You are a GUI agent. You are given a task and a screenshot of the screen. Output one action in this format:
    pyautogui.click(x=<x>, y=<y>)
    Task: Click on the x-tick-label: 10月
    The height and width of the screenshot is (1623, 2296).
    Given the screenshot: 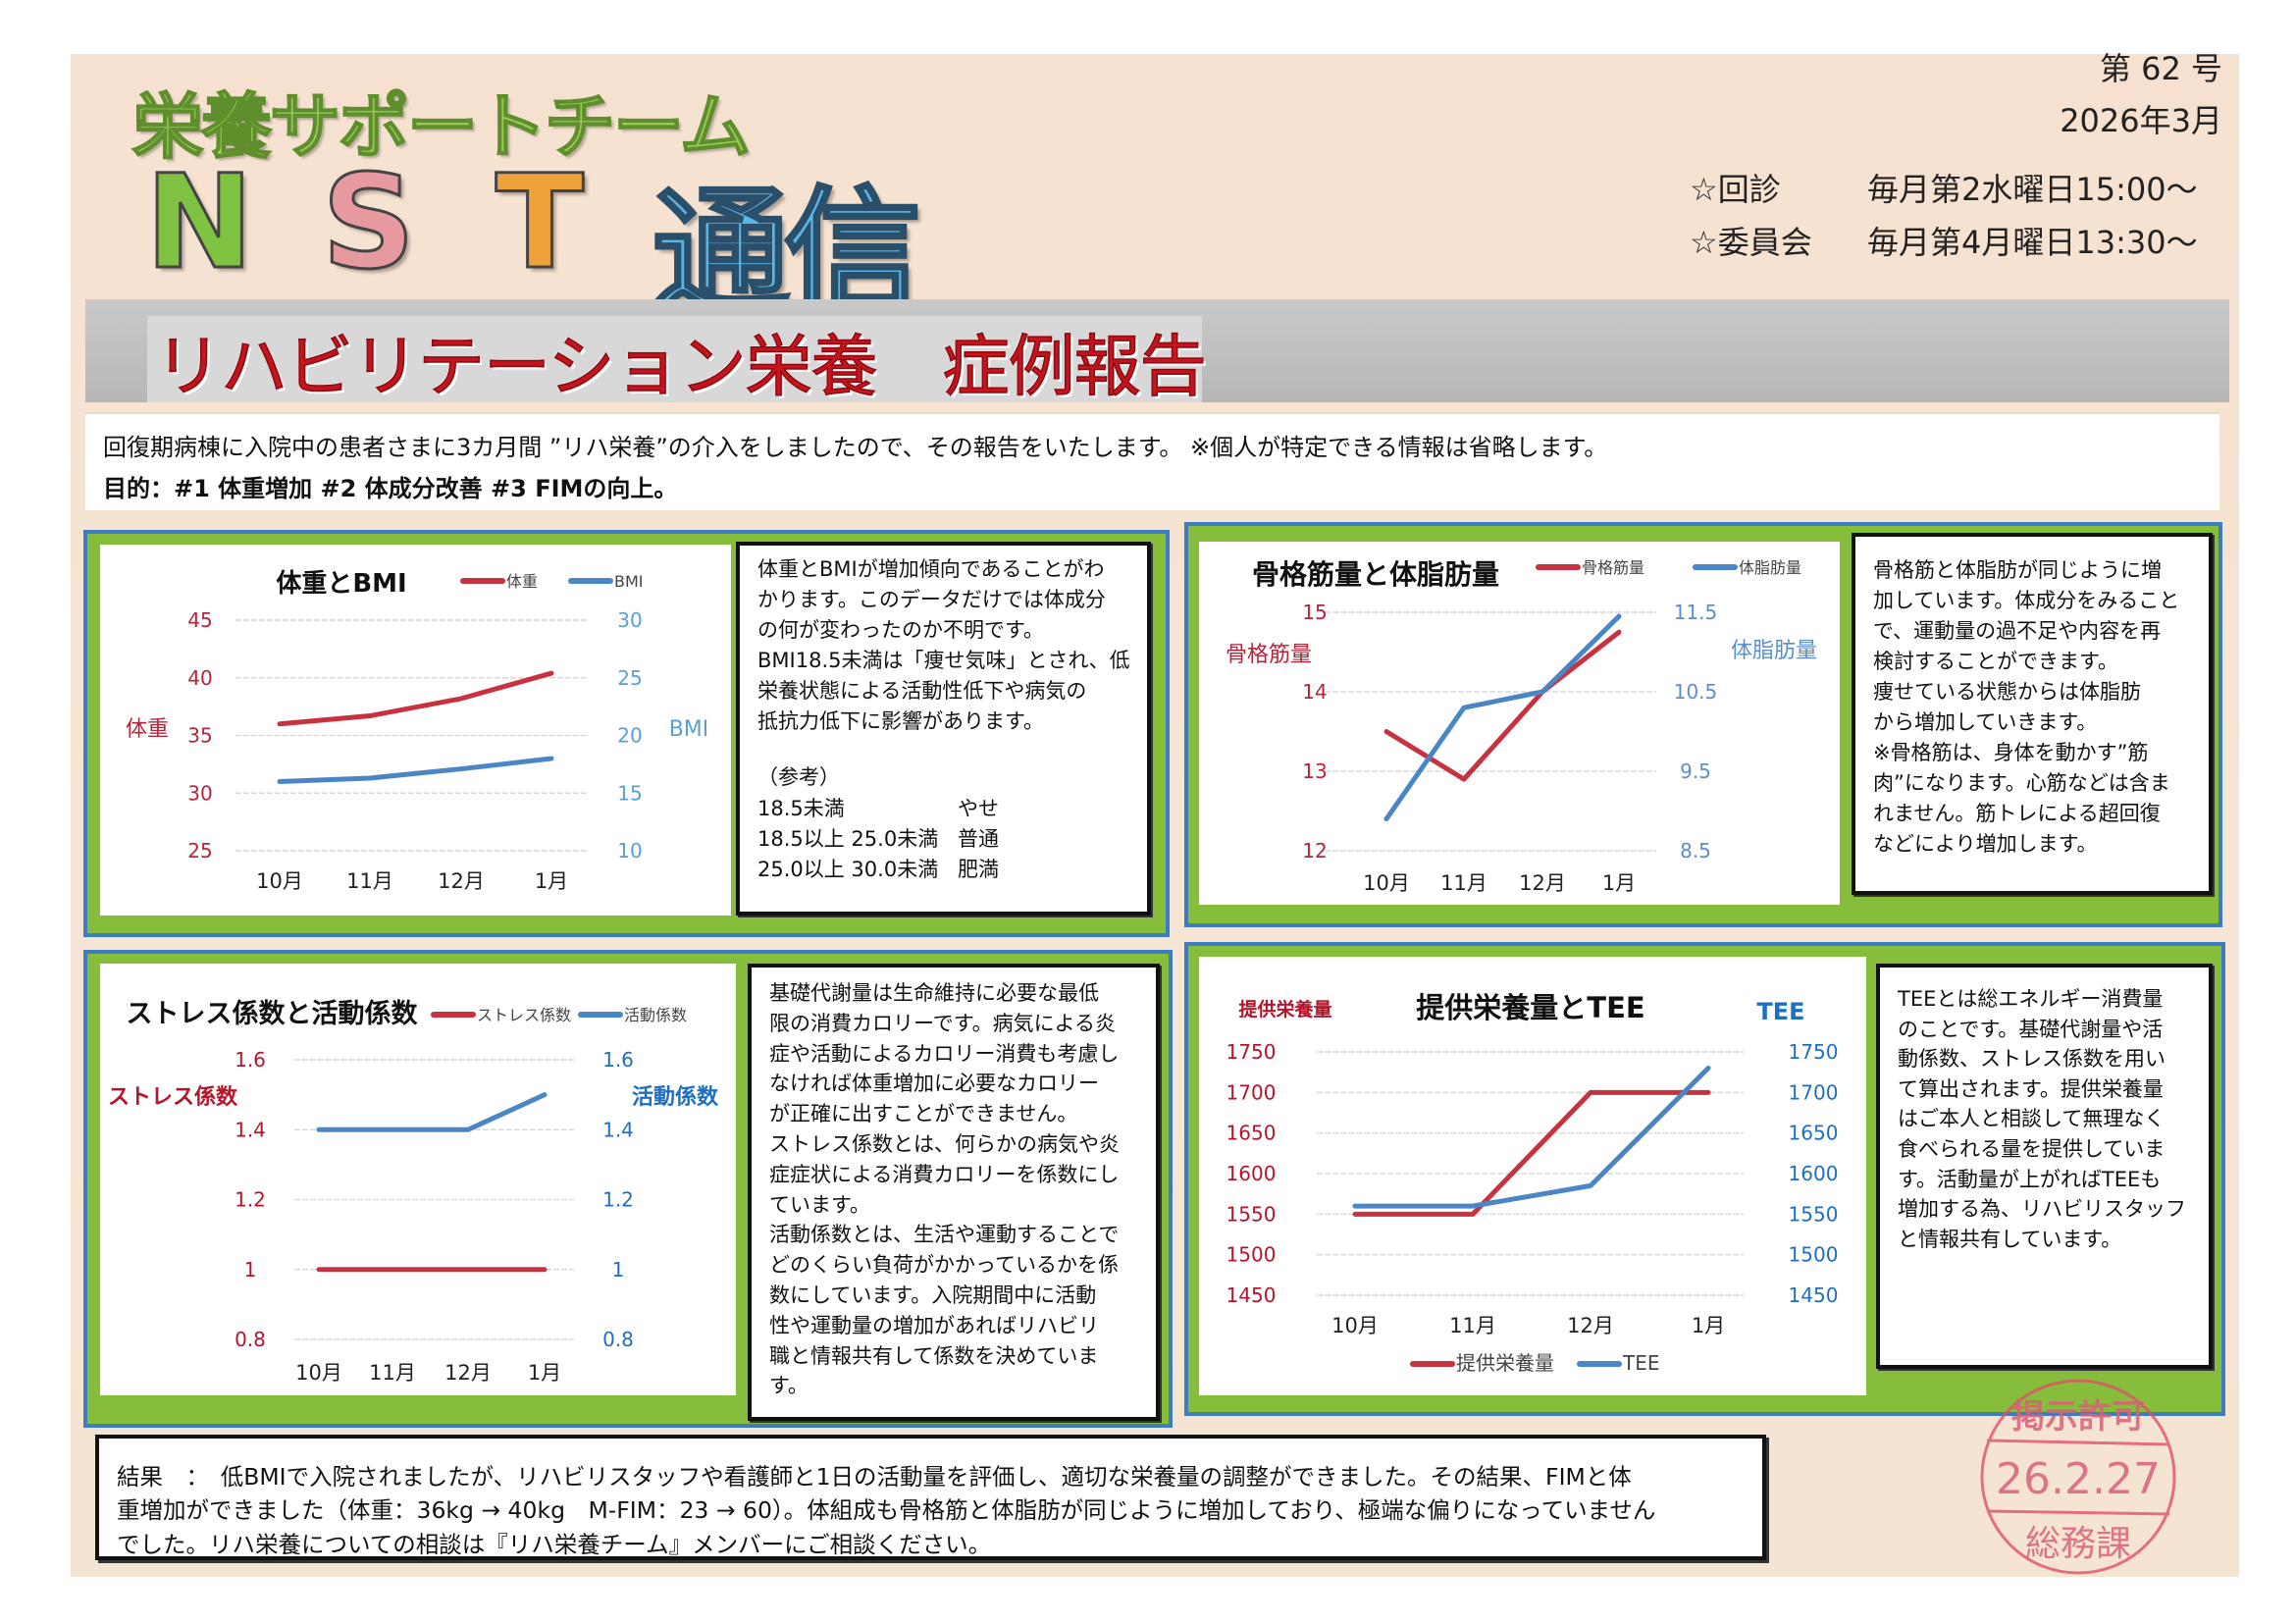 What is the action you would take?
    pyautogui.click(x=318, y=1373)
    